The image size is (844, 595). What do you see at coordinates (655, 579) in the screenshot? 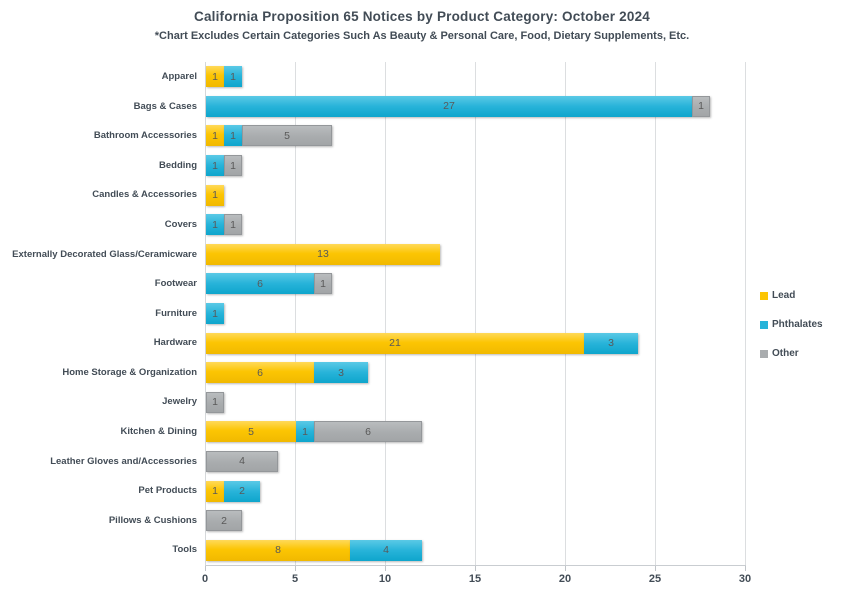
I see `tick-label-x-25: 25` at bounding box center [655, 579].